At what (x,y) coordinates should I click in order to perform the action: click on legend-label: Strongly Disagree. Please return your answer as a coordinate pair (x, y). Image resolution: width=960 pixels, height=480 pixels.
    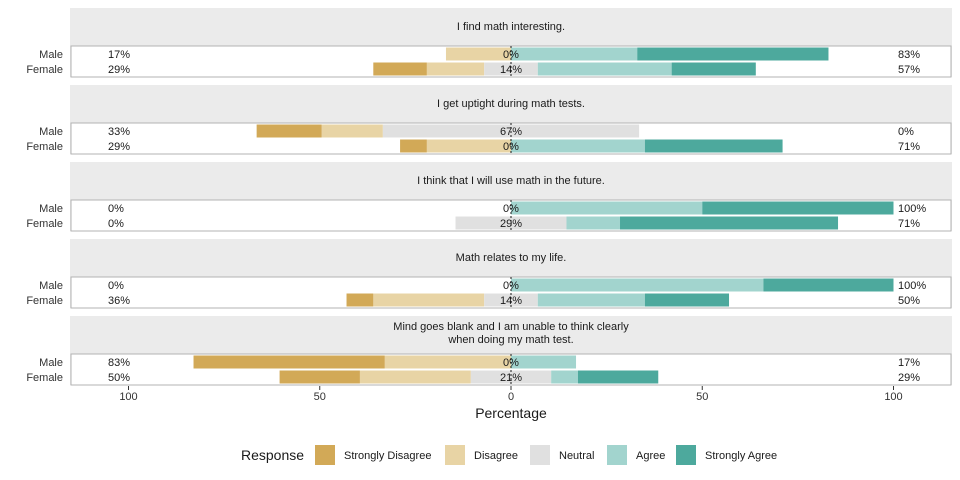
    Looking at the image, I should click on (387, 456).